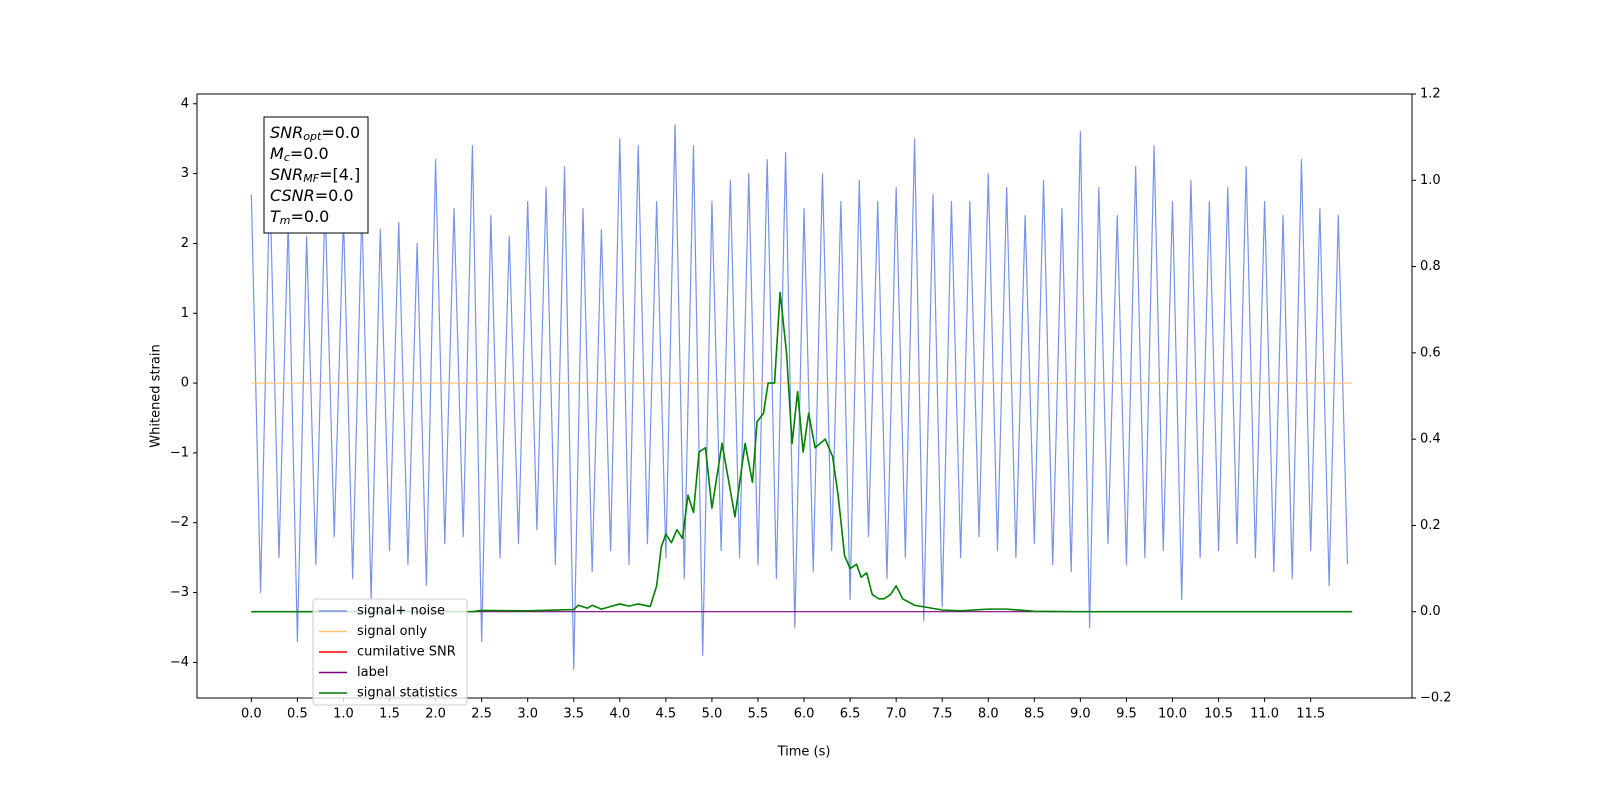 Image resolution: width=1600 pixels, height=800 pixels. Describe the element at coordinates (251, 714) in the screenshot. I see `x-tick-label: 0.0` at that location.